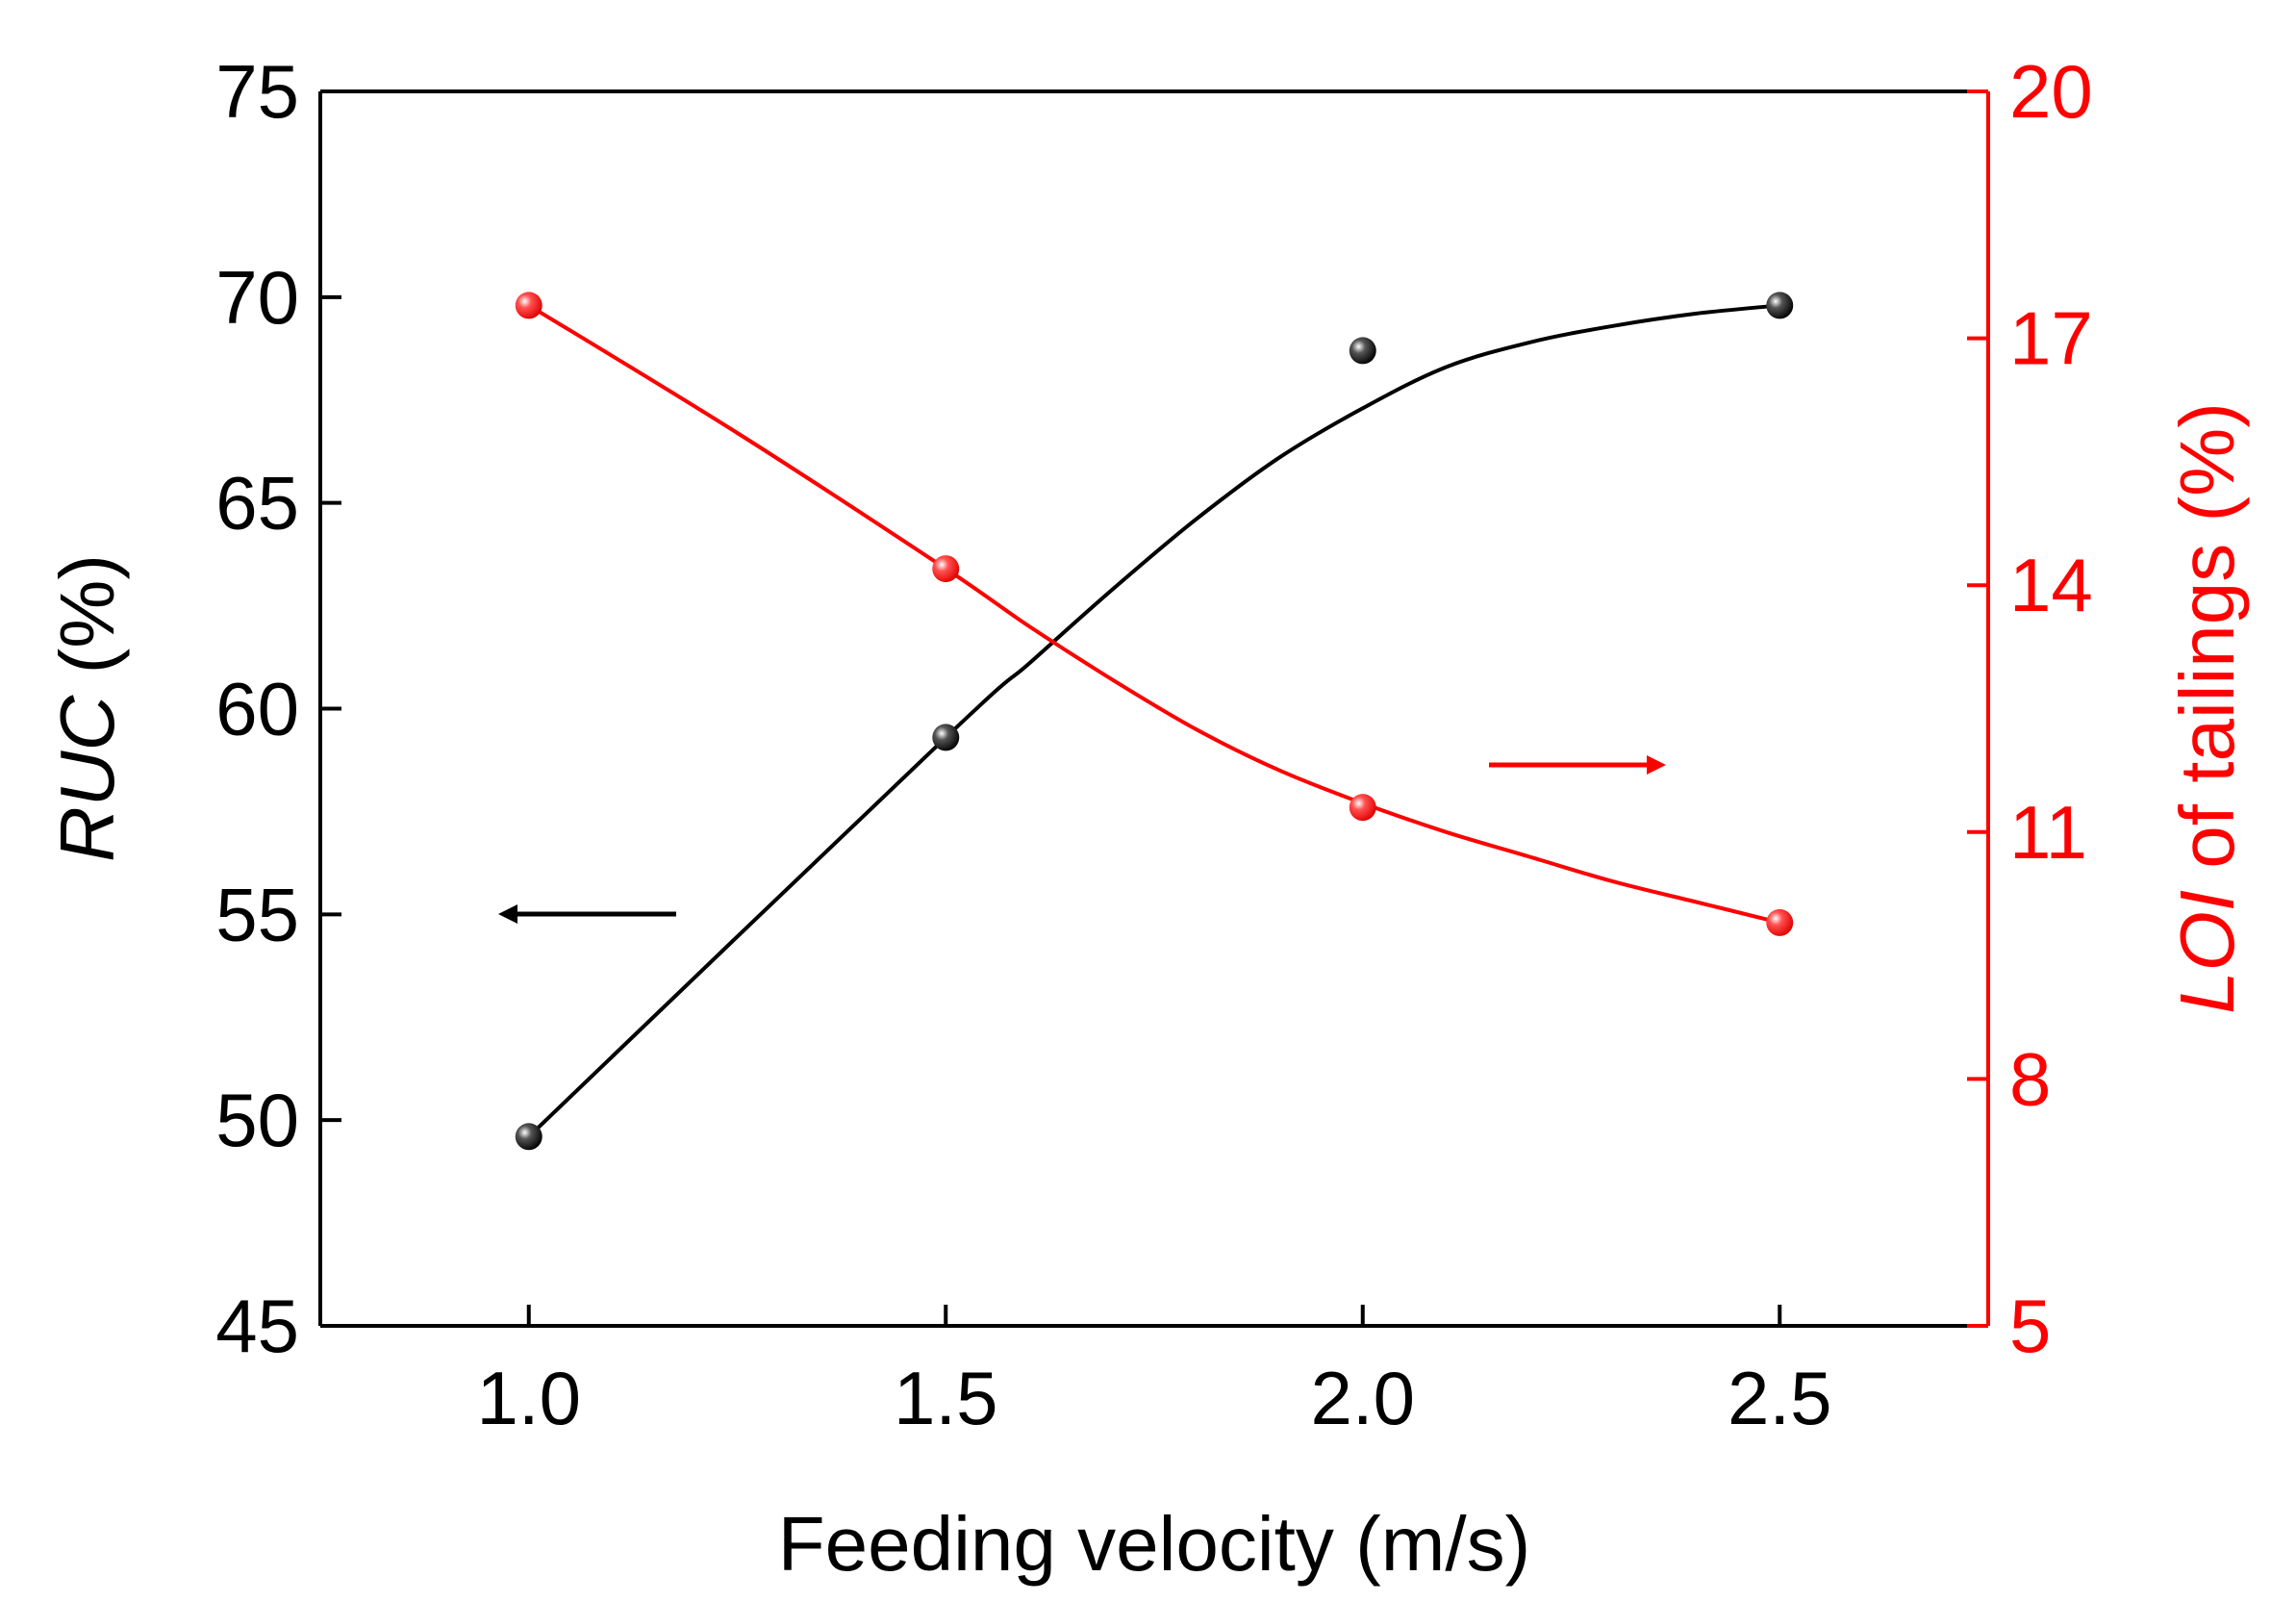 The image size is (2296, 1602). I want to click on left-y-tick-label: 75, so click(257, 91).